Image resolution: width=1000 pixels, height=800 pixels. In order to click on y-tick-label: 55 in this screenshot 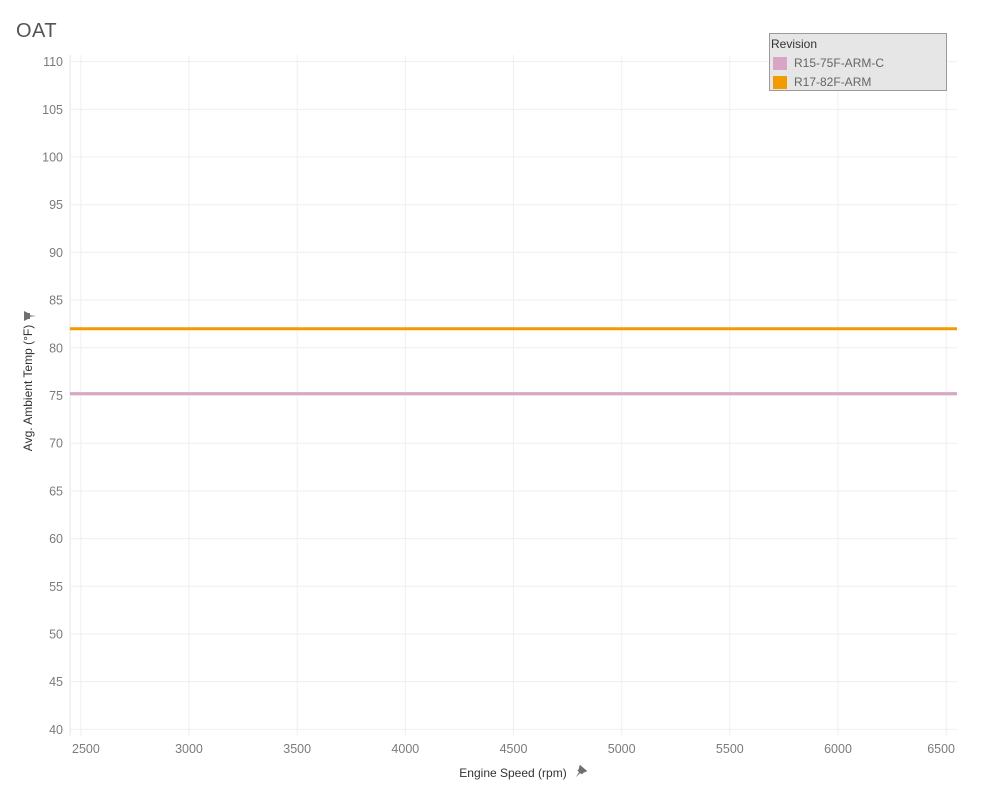, I will do `click(56, 587)`.